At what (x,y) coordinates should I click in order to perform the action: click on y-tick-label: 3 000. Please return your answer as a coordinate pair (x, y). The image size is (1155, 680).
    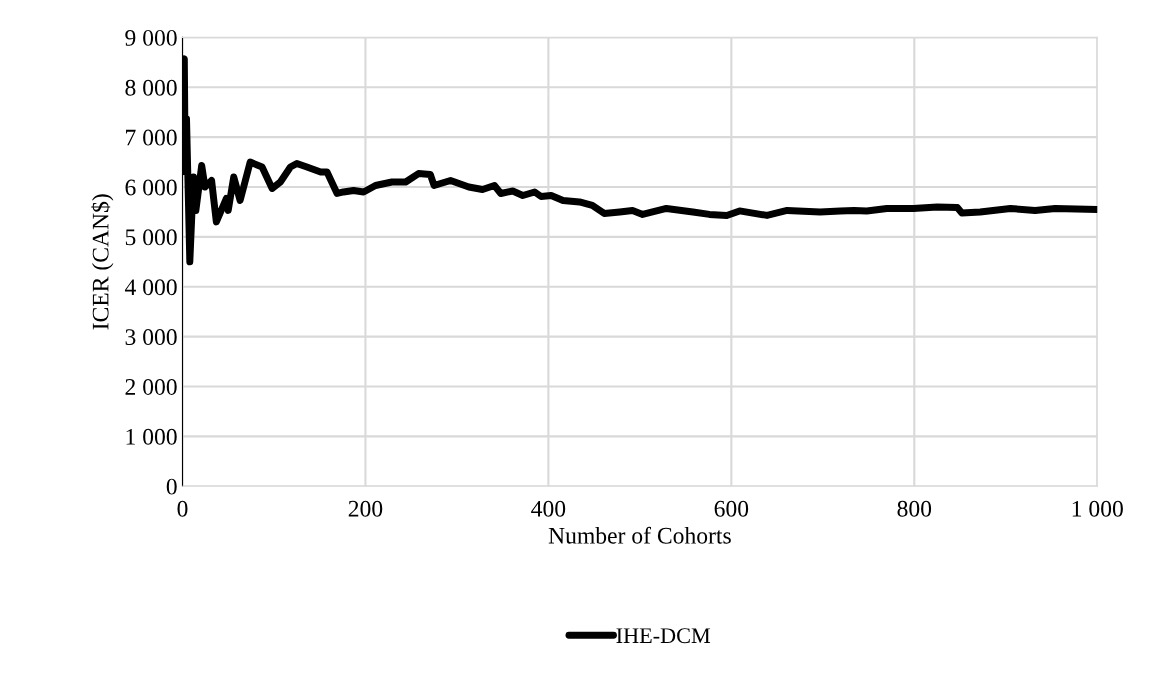
    Looking at the image, I should click on (151, 337).